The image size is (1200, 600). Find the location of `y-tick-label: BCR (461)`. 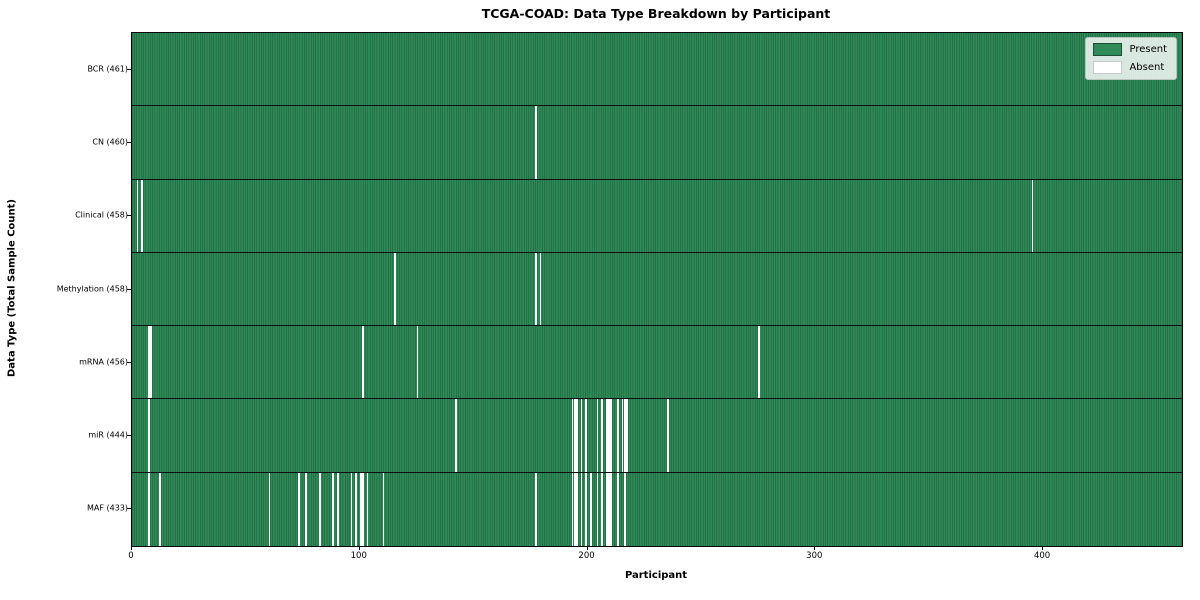

y-tick-label: BCR (461) is located at coordinates (107, 69).